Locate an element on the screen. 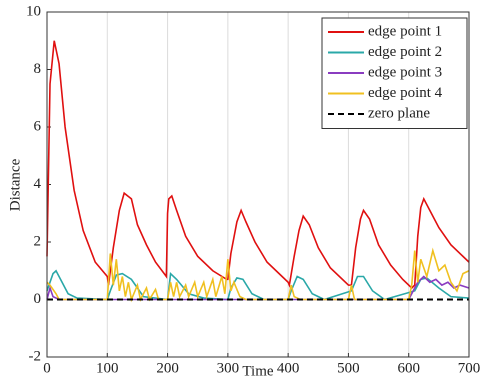 This screenshot has width=484, height=384. y-tick-label: 8 is located at coordinates (38, 69).